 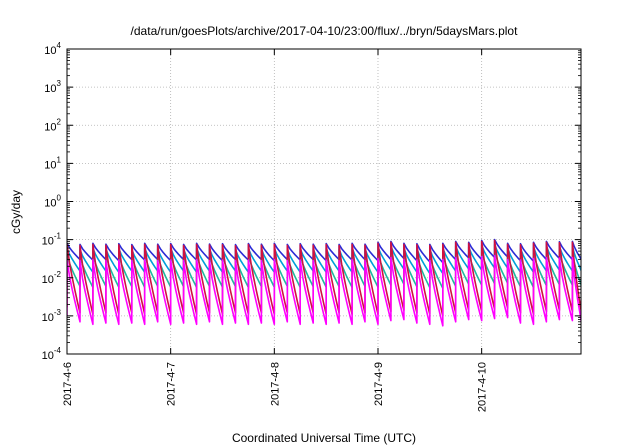 What do you see at coordinates (59, 198) in the screenshot?
I see `y-tick-exponent: 0` at bounding box center [59, 198].